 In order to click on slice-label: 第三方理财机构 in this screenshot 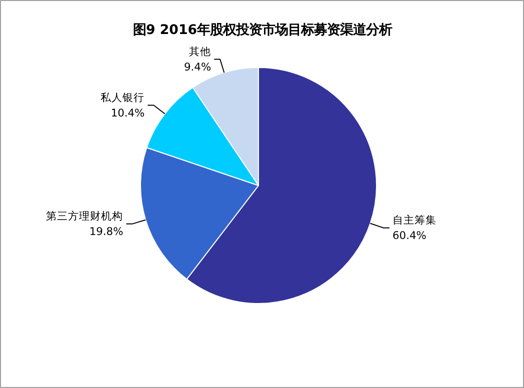, I will do `click(85, 216)`.